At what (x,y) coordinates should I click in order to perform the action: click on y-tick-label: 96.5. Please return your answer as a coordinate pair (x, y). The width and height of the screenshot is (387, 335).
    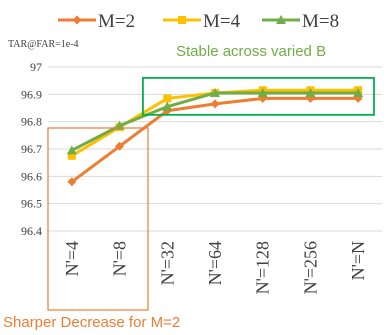
    Looking at the image, I should click on (31, 204).